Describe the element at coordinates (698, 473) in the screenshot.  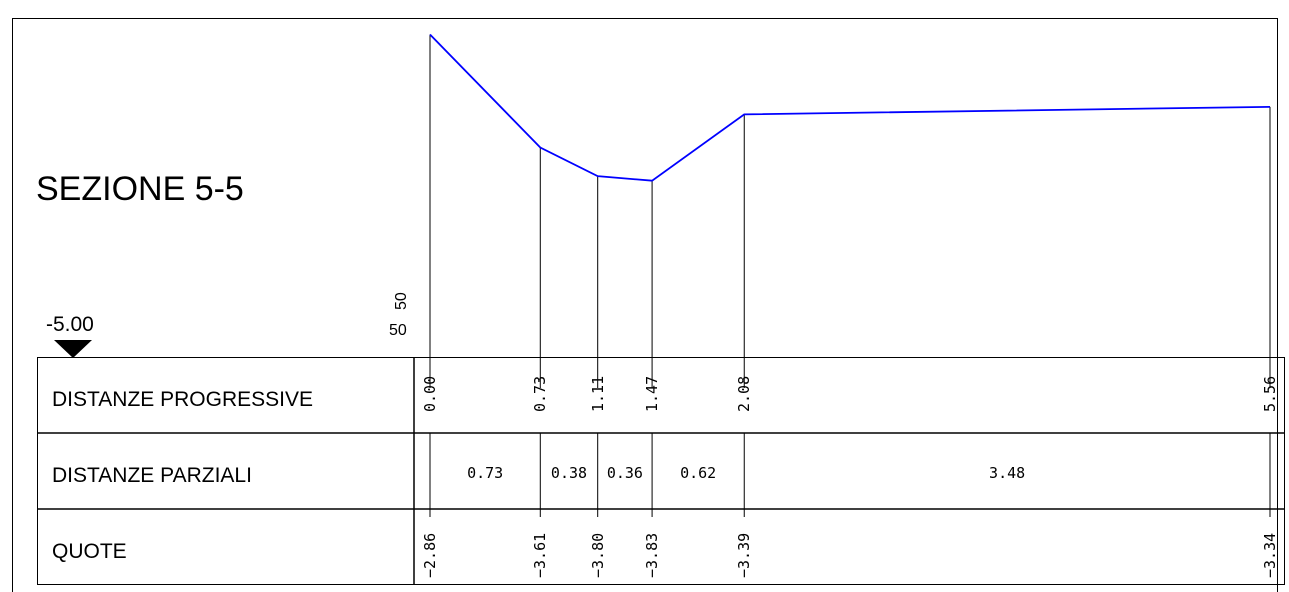
I see `partial-distance-label: 0.62` at that location.